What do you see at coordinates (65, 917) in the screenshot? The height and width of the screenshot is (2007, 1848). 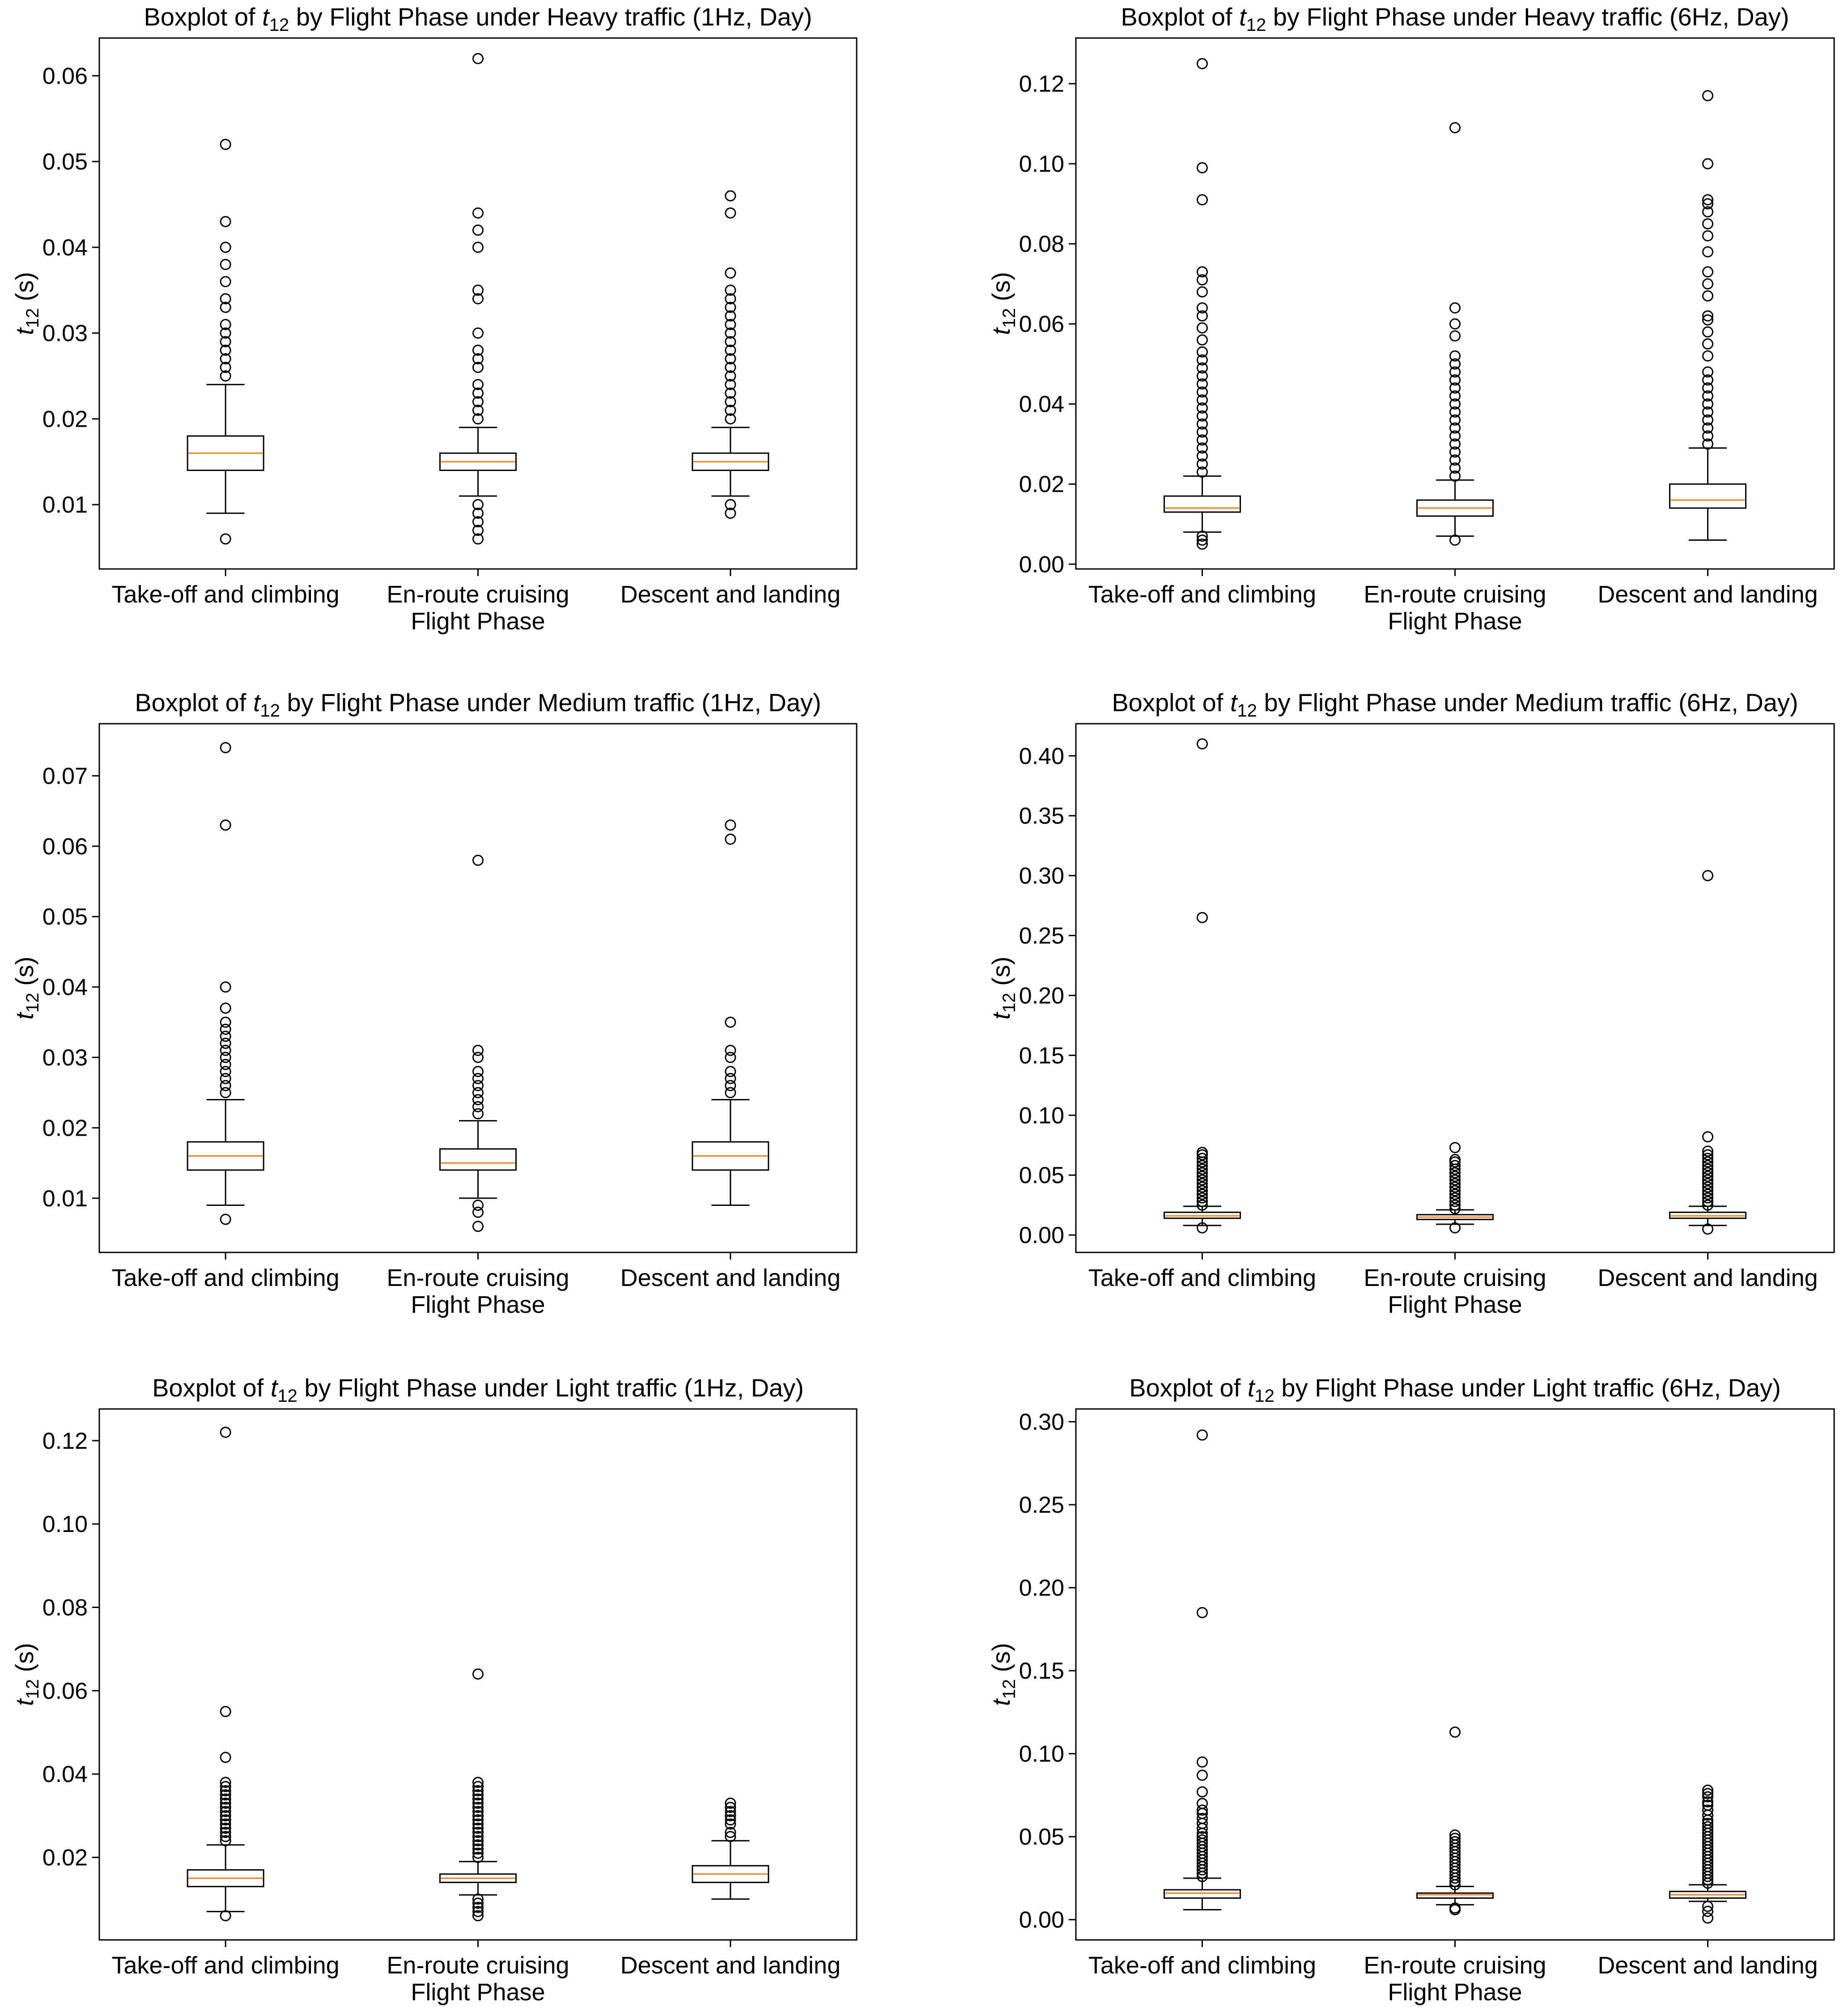 I see `y-tick-label: 0.05` at bounding box center [65, 917].